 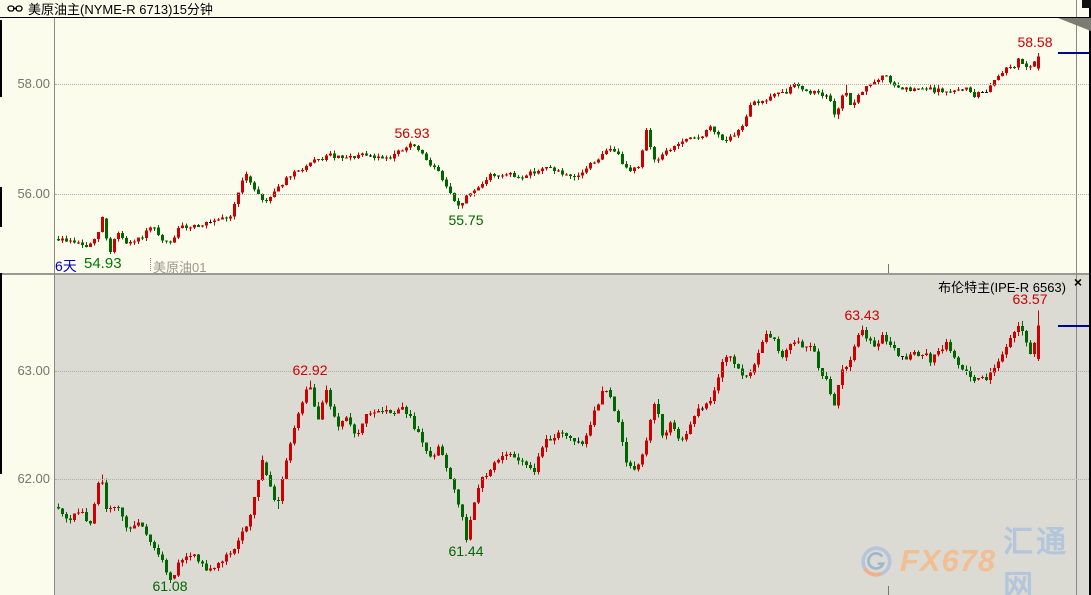 What do you see at coordinates (151, 264) in the screenshot?
I see `session-divider-mark` at bounding box center [151, 264].